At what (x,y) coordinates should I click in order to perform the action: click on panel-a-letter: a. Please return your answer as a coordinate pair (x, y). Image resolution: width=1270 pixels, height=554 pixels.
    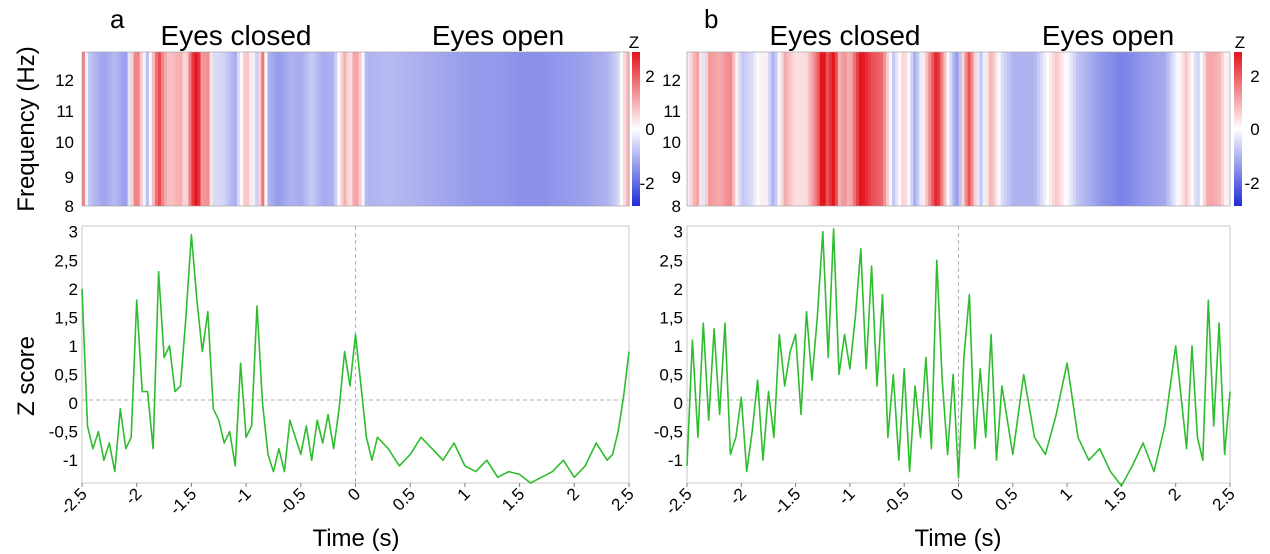
    Looking at the image, I should click on (117, 19).